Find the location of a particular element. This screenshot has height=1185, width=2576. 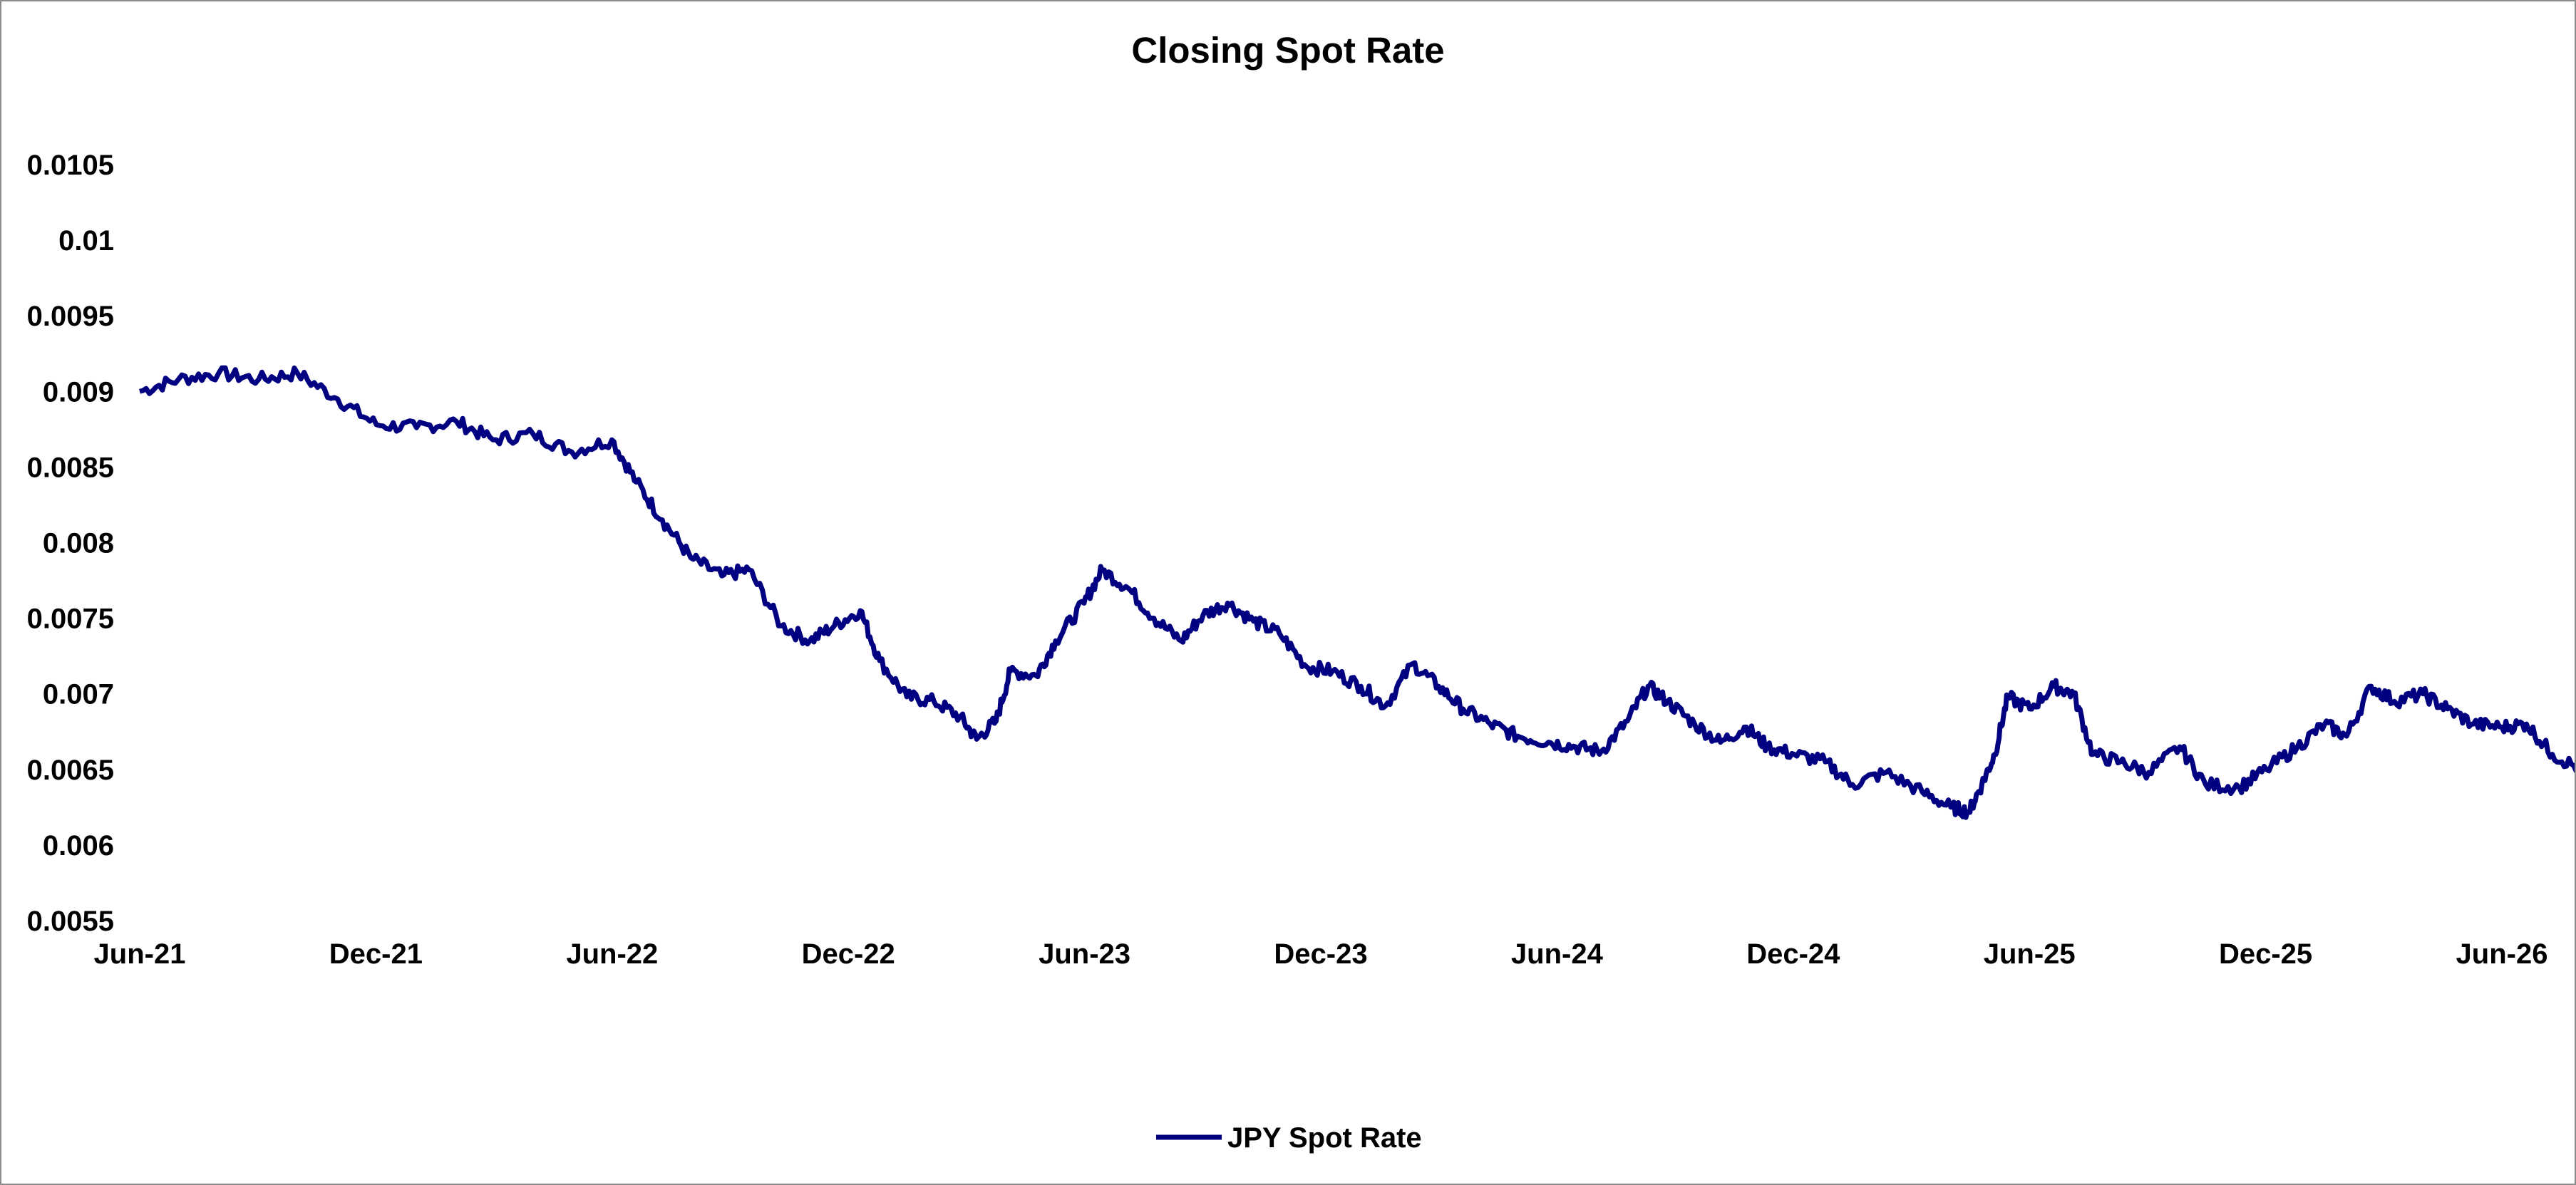

y-tick-label: 0.0075 is located at coordinates (70, 619).